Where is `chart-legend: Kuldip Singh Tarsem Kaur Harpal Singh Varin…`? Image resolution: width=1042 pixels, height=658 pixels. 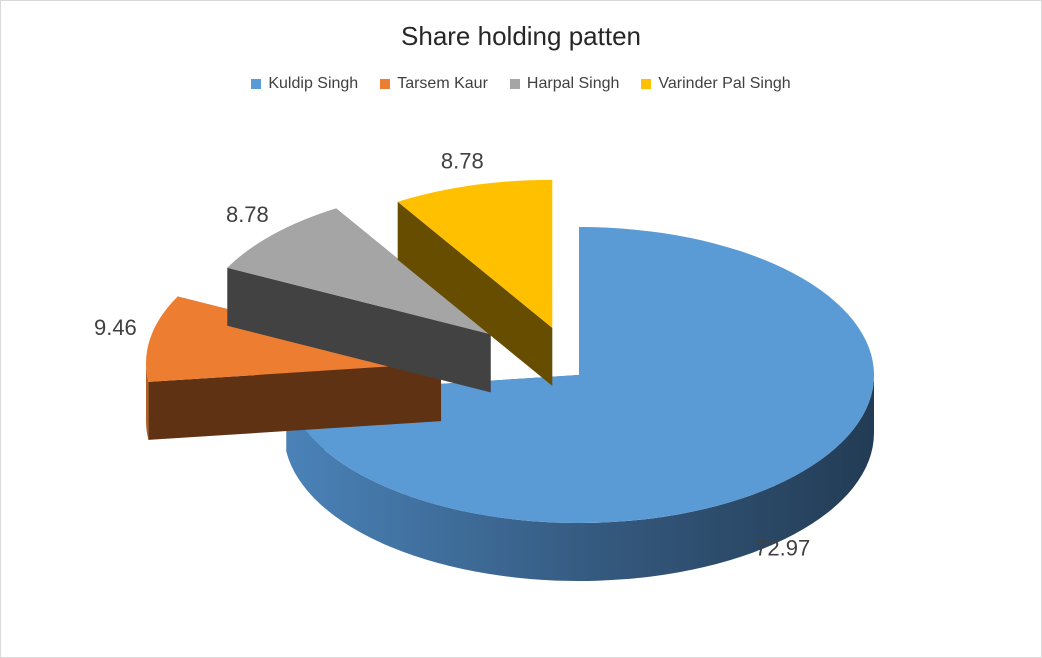
chart-legend: Kuldip Singh Tarsem Kaur Harpal Singh Varin… is located at coordinates (521, 84).